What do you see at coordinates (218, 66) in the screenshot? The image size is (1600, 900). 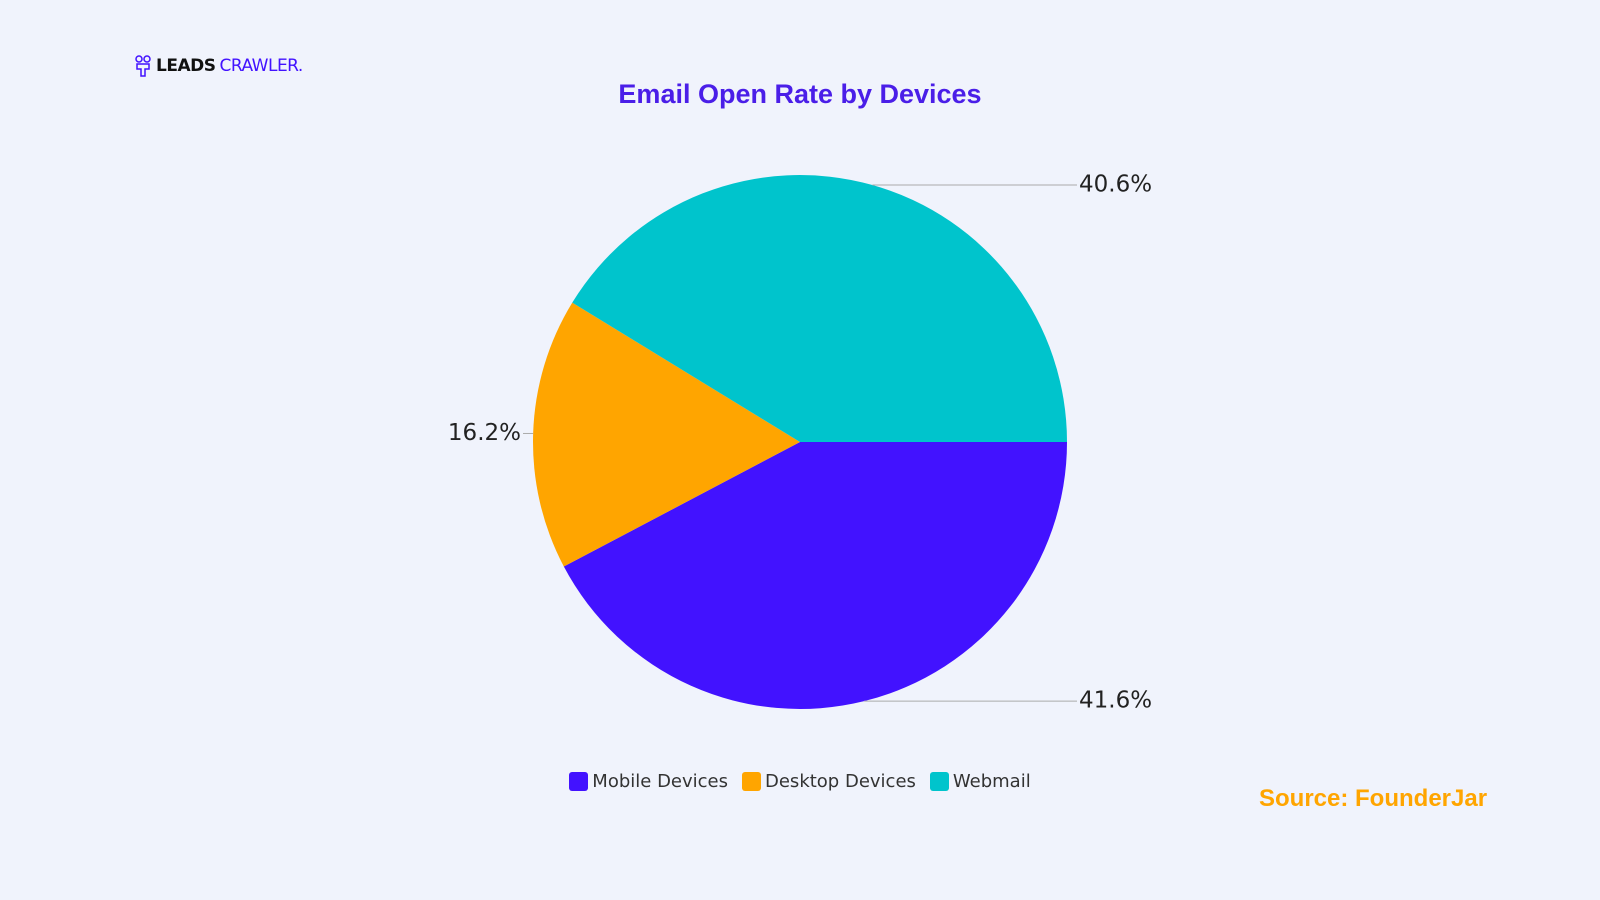 I see `logo: LEADS CRAWLER.` at bounding box center [218, 66].